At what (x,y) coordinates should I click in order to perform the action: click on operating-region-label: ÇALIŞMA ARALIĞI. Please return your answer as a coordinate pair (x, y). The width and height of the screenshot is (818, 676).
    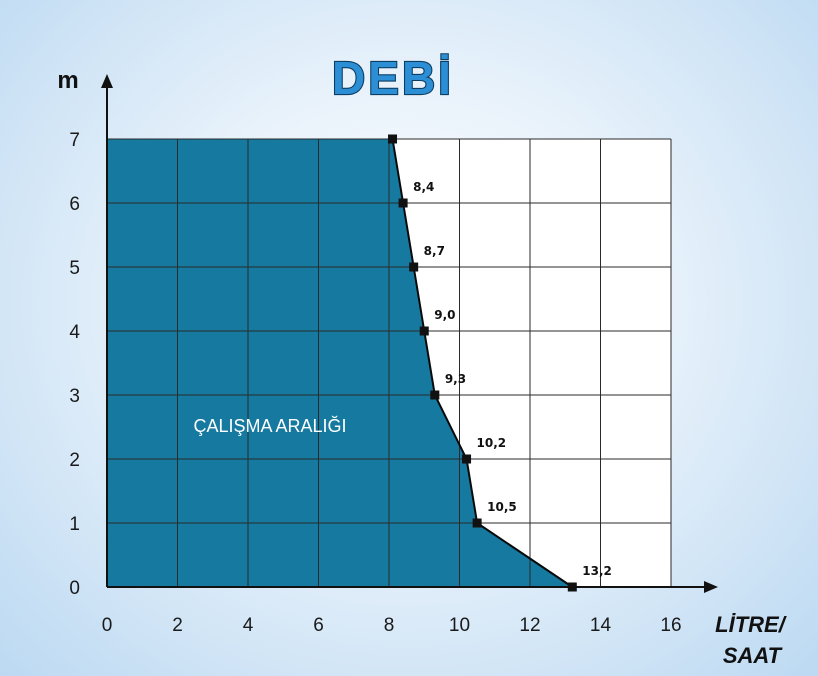
    Looking at the image, I should click on (269, 425).